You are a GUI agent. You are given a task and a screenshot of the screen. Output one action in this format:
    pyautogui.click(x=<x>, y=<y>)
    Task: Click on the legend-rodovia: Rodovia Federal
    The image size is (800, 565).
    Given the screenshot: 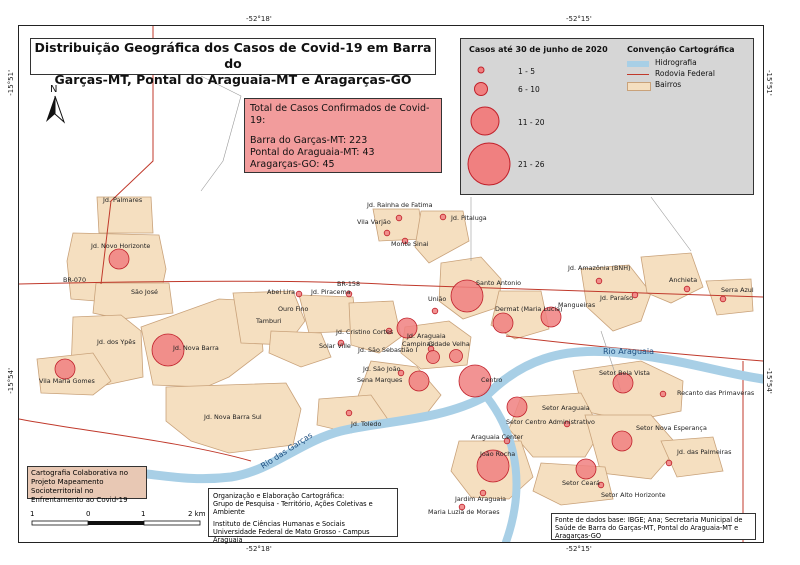 What is the action you would take?
    pyautogui.click(x=685, y=73)
    